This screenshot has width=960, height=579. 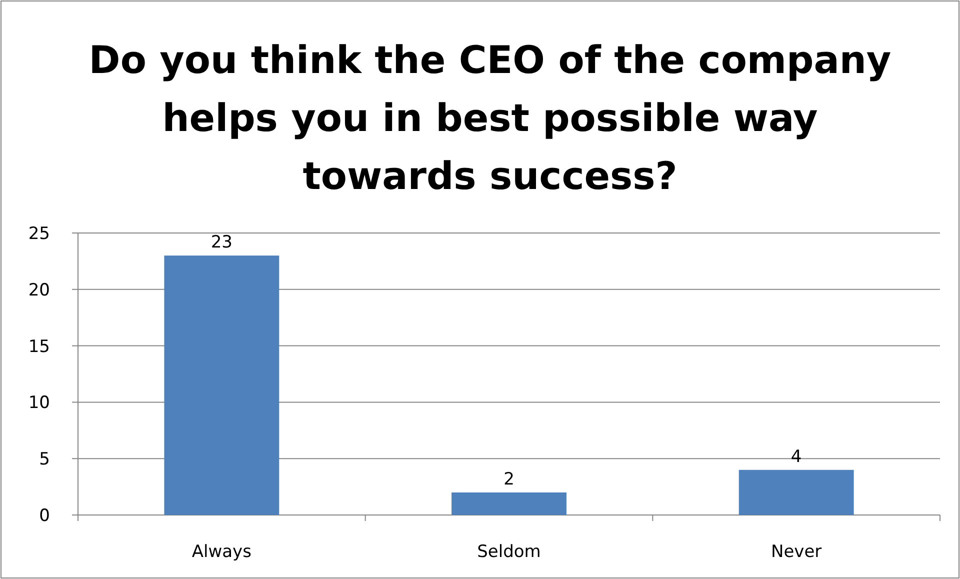 What do you see at coordinates (796, 456) in the screenshot?
I see `data-label: 4` at bounding box center [796, 456].